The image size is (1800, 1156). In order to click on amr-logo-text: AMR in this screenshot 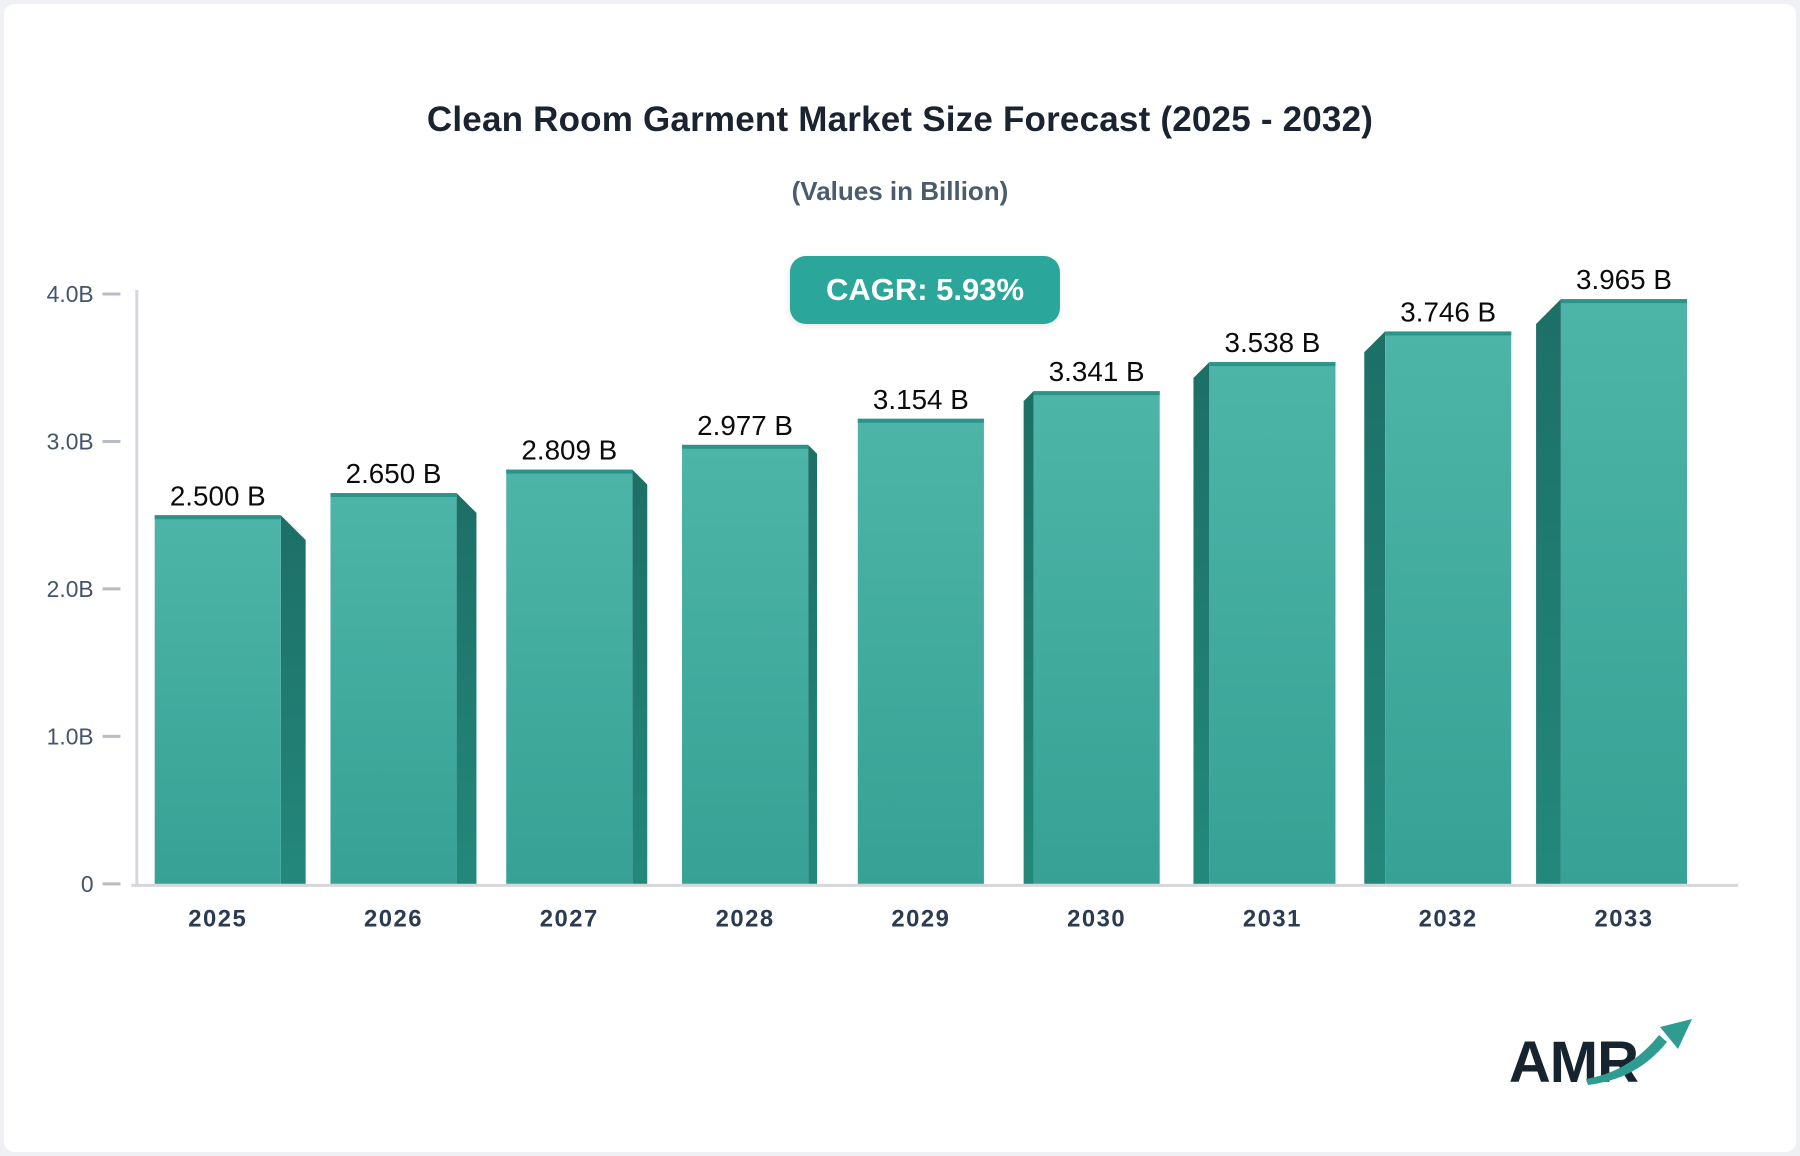, I will do `click(1573, 1062)`.